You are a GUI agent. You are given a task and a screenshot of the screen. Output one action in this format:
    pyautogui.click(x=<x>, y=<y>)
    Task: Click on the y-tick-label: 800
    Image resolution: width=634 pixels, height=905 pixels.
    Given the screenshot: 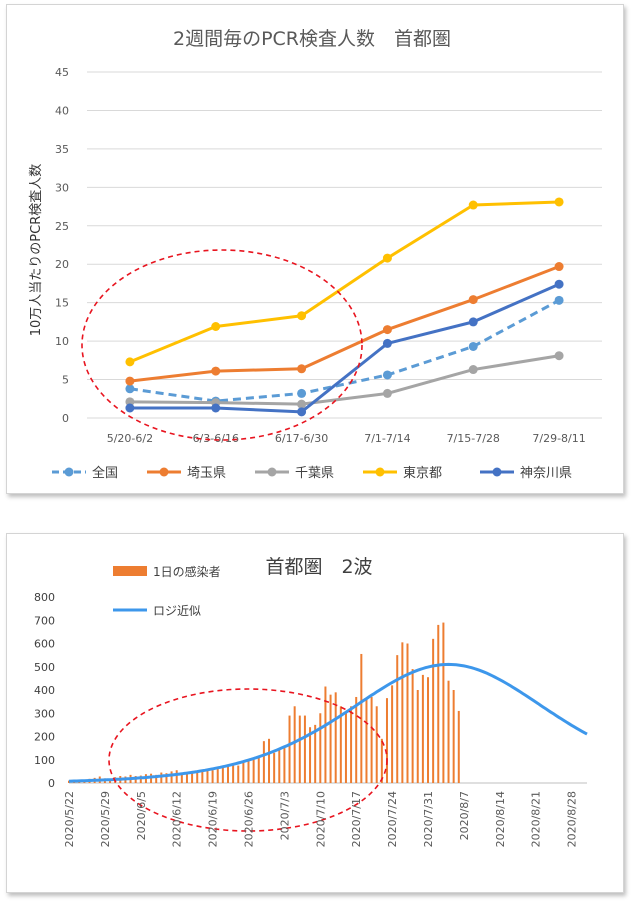 What is the action you would take?
    pyautogui.click(x=44, y=597)
    